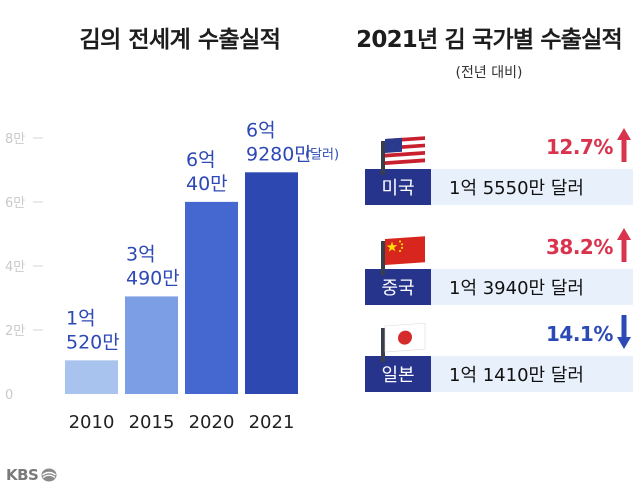  What do you see at coordinates (398, 187) in the screenshot?
I see `country-name: 미국` at bounding box center [398, 187].